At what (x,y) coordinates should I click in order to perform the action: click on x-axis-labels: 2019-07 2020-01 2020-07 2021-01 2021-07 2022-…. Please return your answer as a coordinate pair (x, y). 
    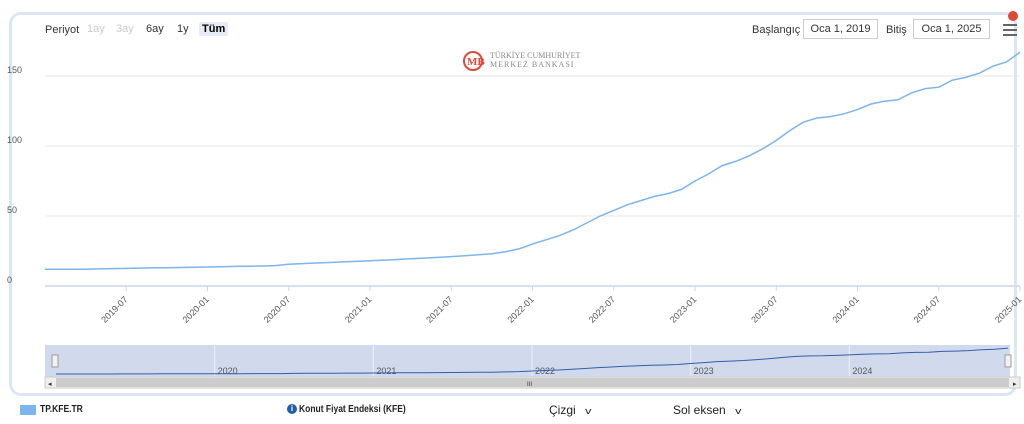
    Looking at the image, I should click on (561, 305).